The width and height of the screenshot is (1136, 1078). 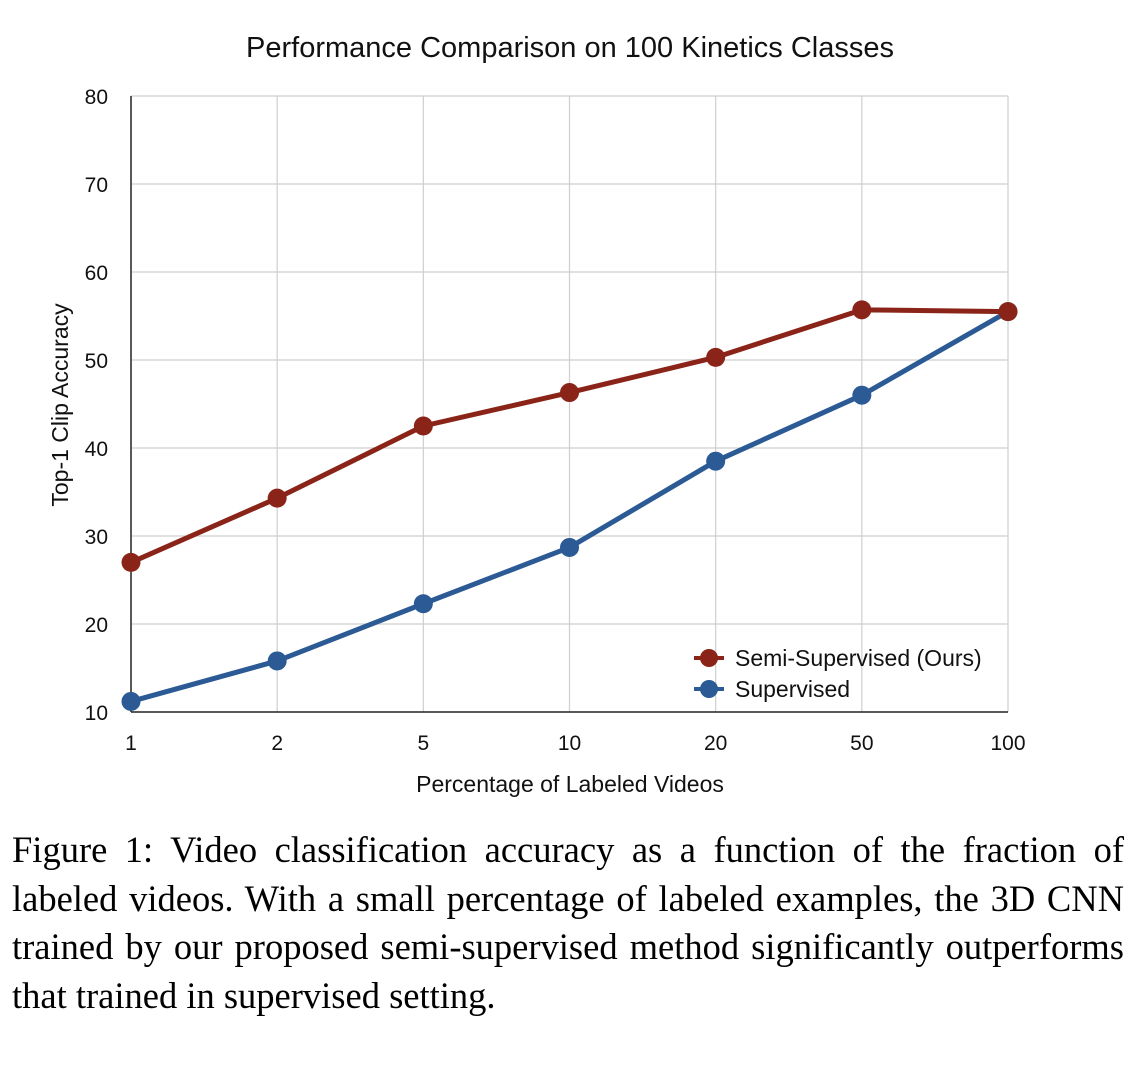 What do you see at coordinates (715, 743) in the screenshot?
I see `x-tick-label: 20` at bounding box center [715, 743].